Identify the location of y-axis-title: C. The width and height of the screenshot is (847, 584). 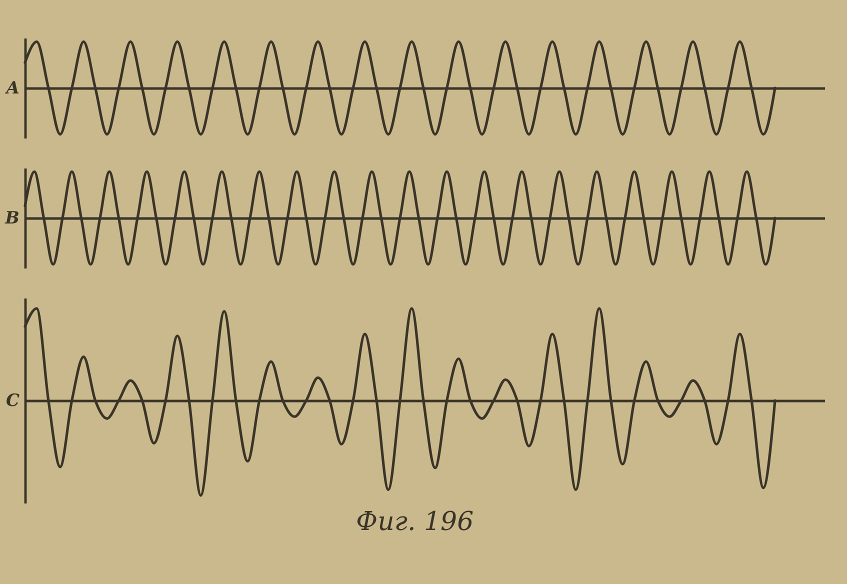
(13, 401).